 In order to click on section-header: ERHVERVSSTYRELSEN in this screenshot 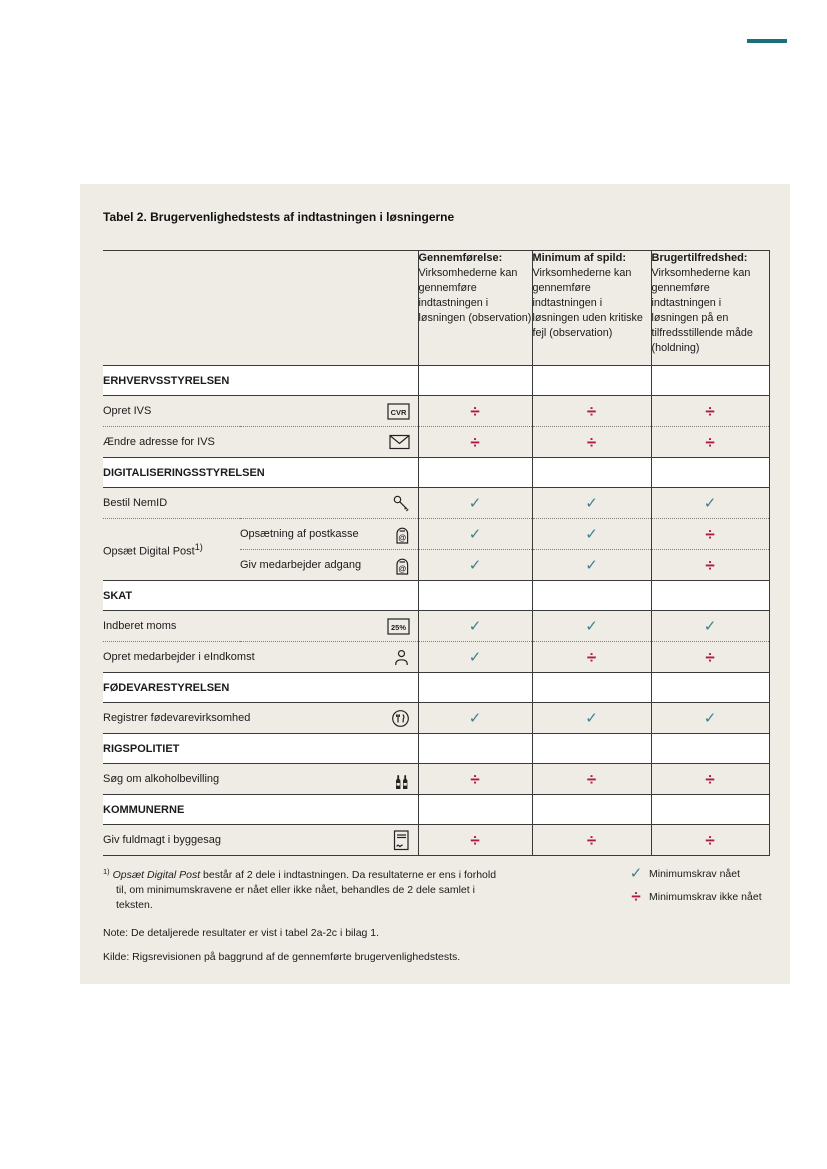, I will do `click(260, 380)`.